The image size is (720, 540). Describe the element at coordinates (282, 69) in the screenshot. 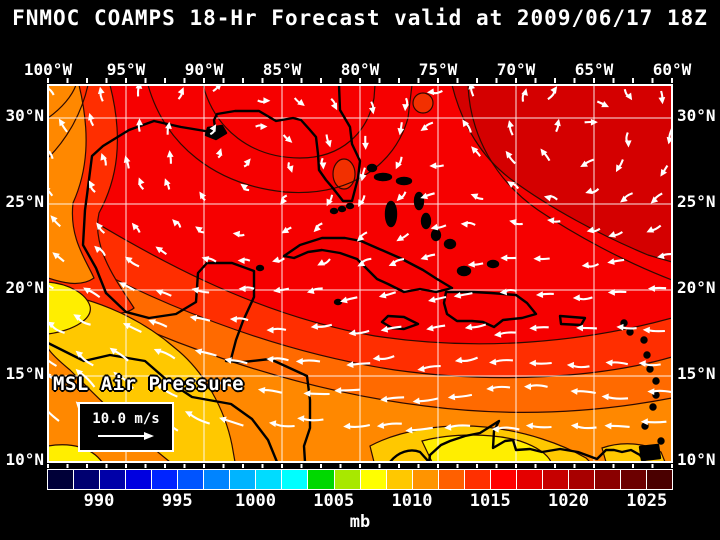

I see `lon-label: 85°W` at that location.